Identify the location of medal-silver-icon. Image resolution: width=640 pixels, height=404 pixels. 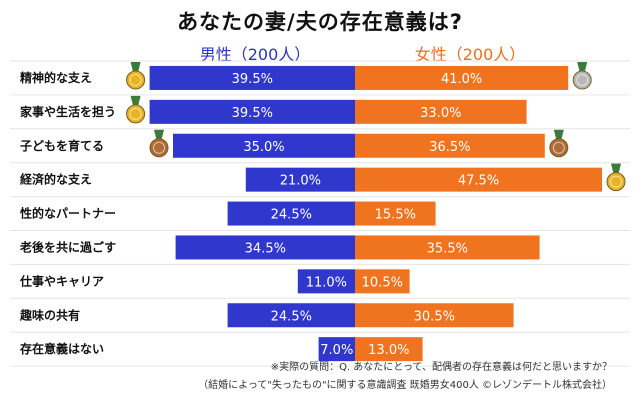
(582, 80).